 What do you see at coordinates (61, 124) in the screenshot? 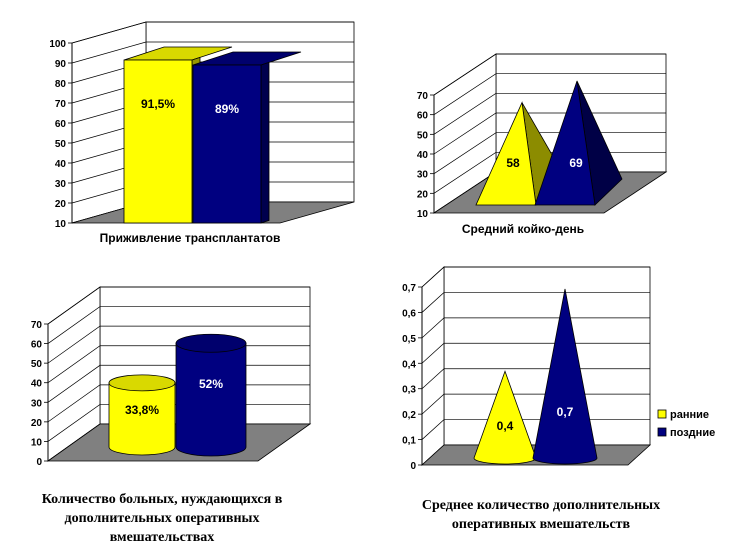
I see `chart-1-y-tick-label: 60` at bounding box center [61, 124].